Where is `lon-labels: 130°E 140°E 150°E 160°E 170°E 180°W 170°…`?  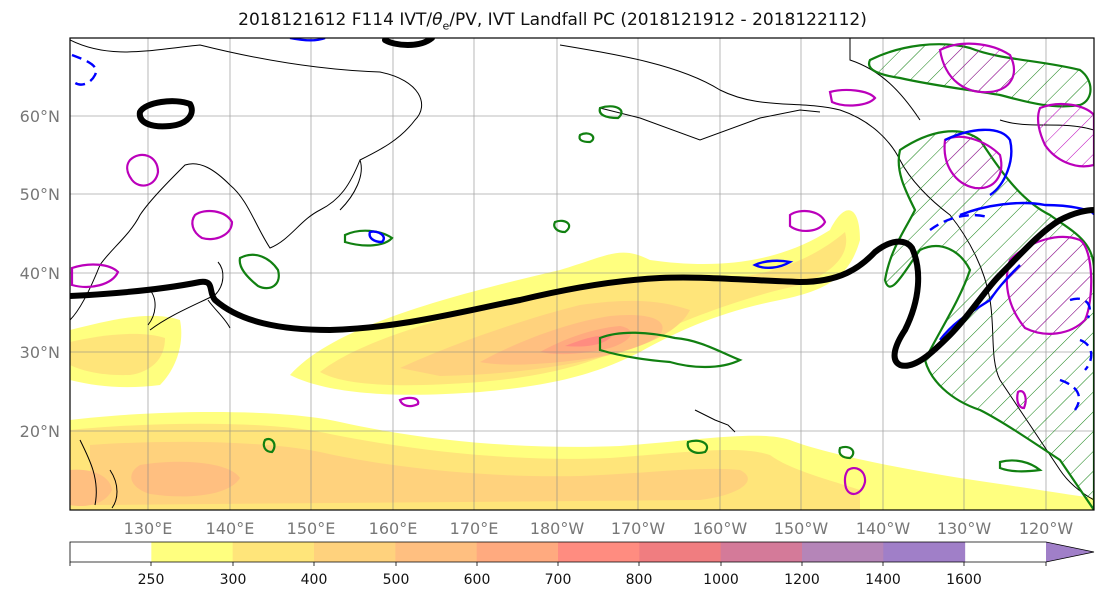 lon-labels: 130°E 140°E 150°E 160°E 170°E 180°W 170°… is located at coordinates (599, 528).